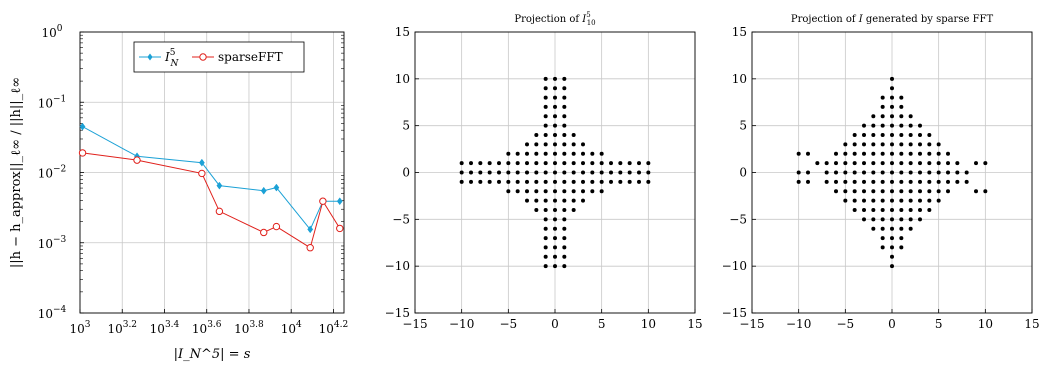  What do you see at coordinates (648, 324) in the screenshot?
I see `x-tick-label: 10` at bounding box center [648, 324].